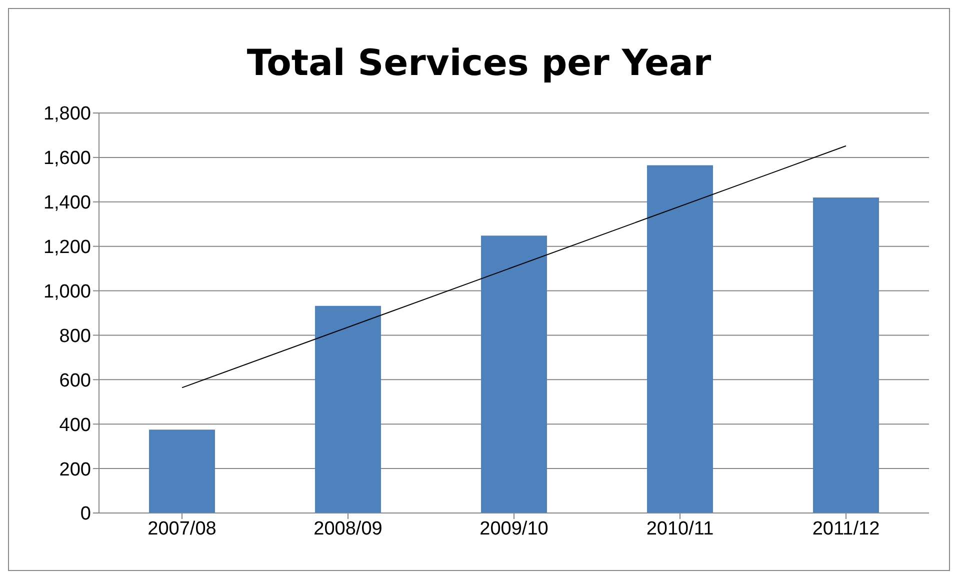 The width and height of the screenshot is (958, 579). Describe the element at coordinates (67, 114) in the screenshot. I see `y-tick-label: 1,800` at that location.